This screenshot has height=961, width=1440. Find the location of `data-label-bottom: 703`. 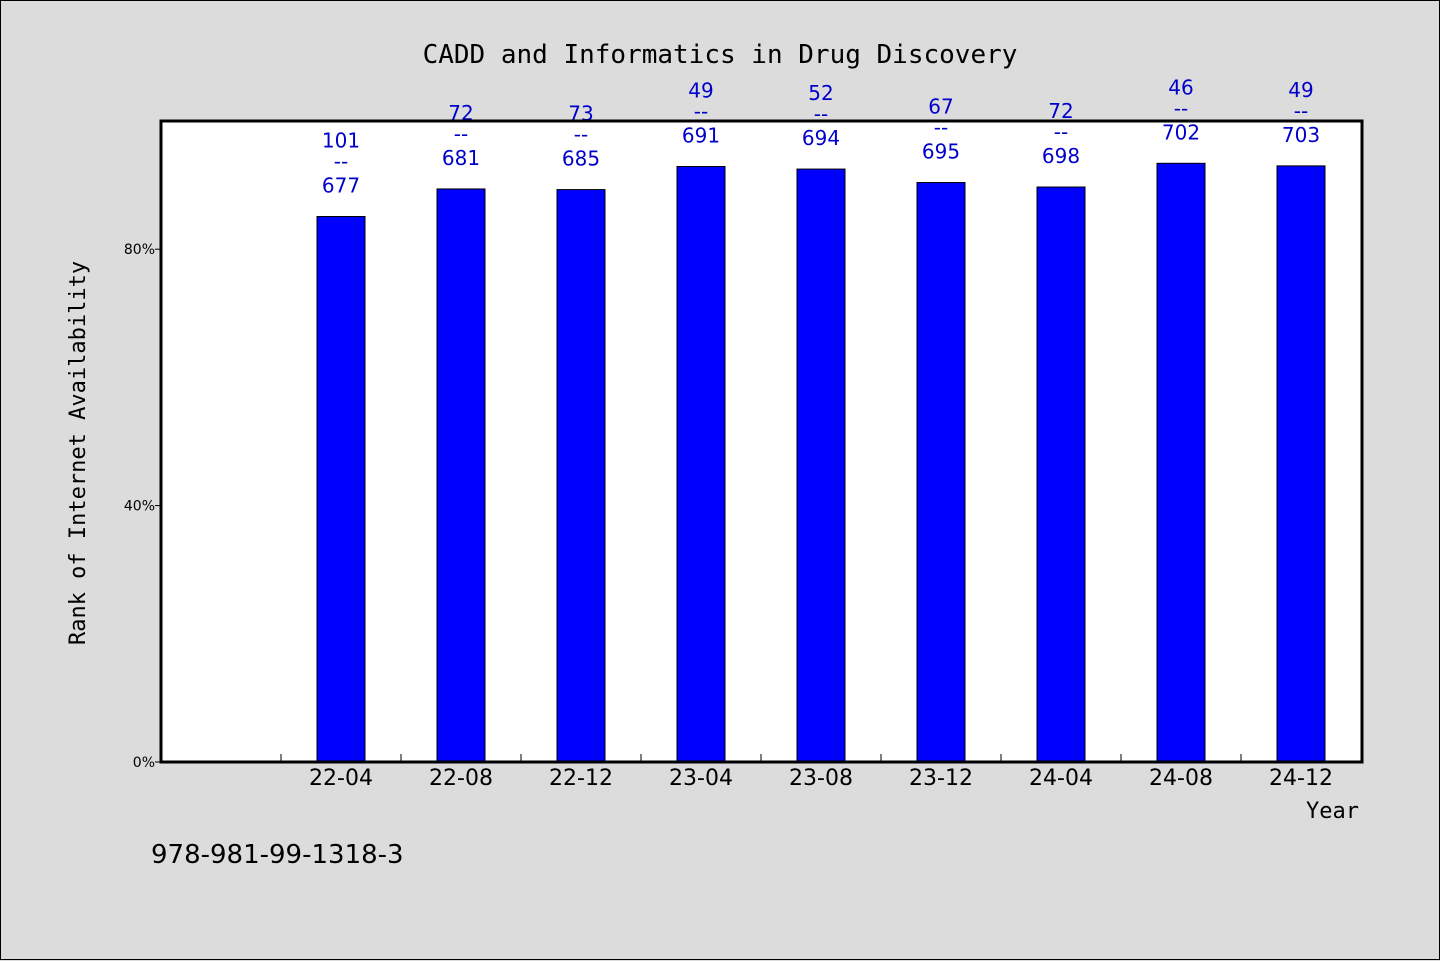

data-label-bottom: 703 is located at coordinates (1301, 135).